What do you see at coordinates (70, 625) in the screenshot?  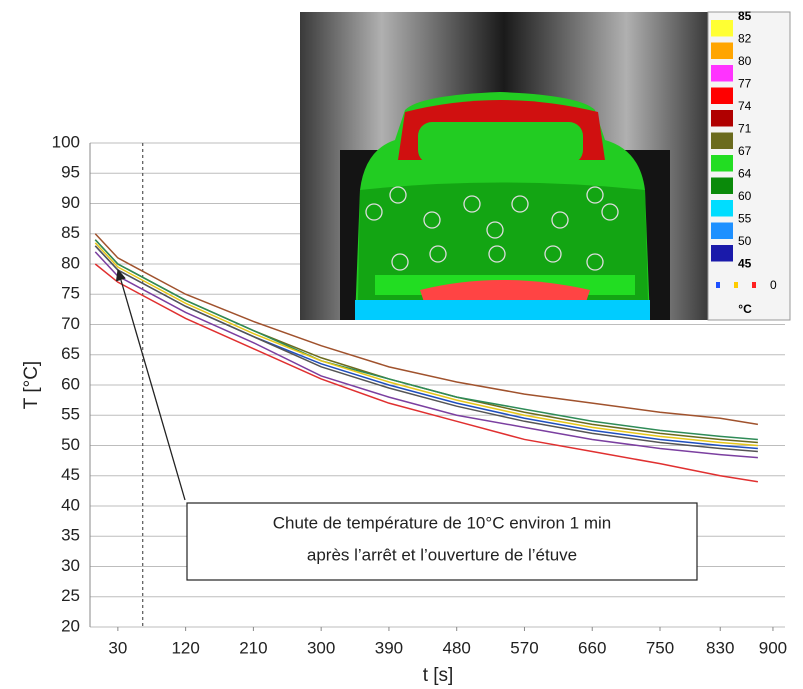 I see `y-tick-label: 20` at bounding box center [70, 625].